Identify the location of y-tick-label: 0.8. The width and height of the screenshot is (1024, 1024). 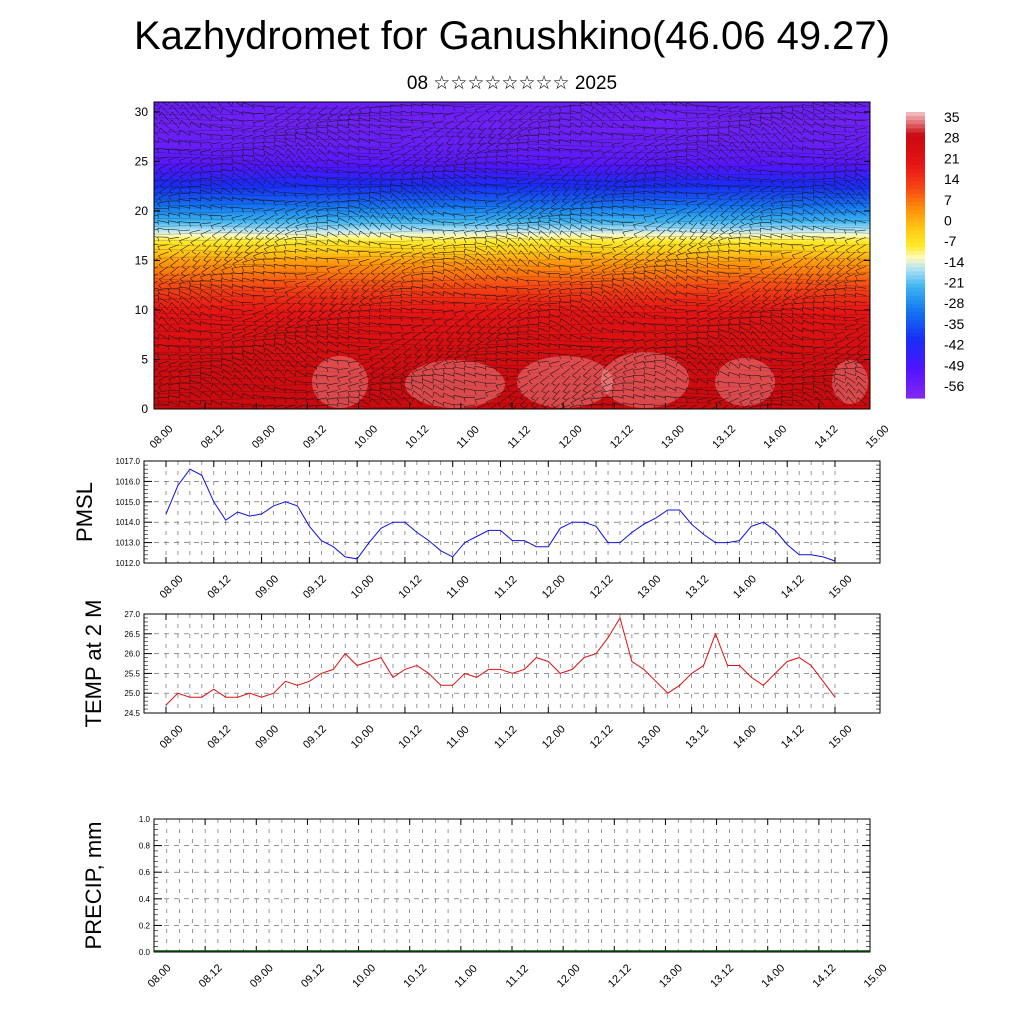
(145, 846).